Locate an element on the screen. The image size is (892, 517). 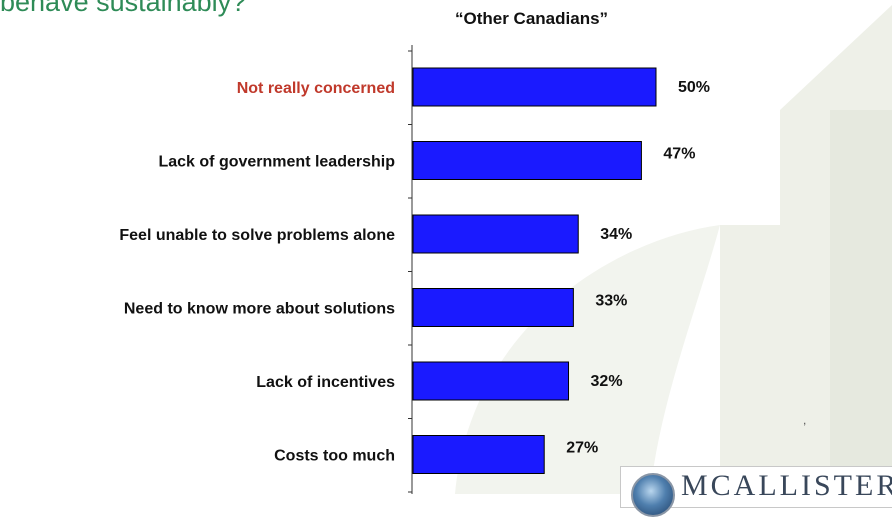
category-label: Feel unable to solve problems alone is located at coordinates (257, 235).